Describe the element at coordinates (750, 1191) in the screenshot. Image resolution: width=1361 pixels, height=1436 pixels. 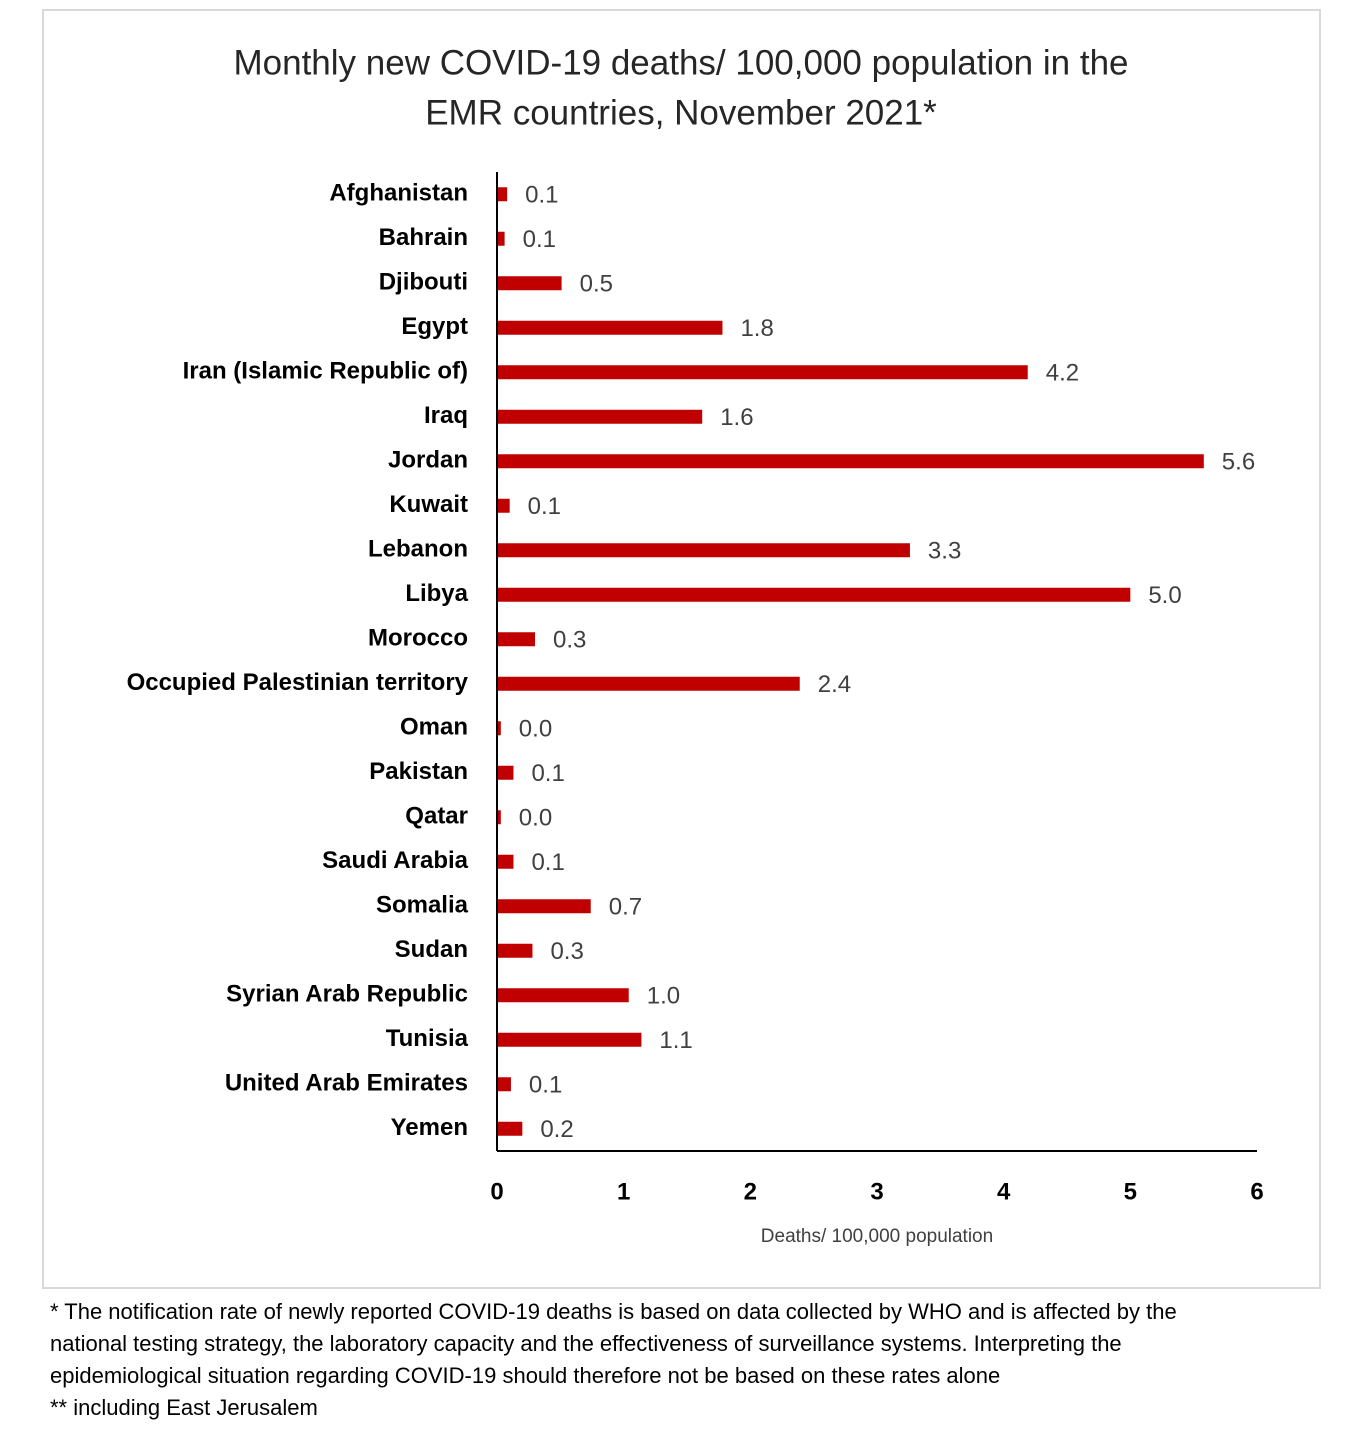
I see `x-tick-label: 2` at that location.